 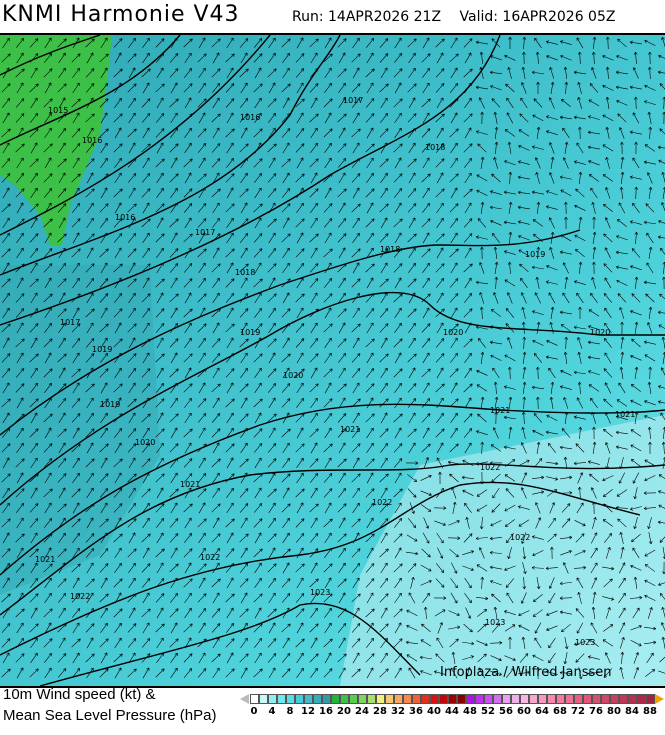 I want to click on legend-tick: 8, so click(x=290, y=711).